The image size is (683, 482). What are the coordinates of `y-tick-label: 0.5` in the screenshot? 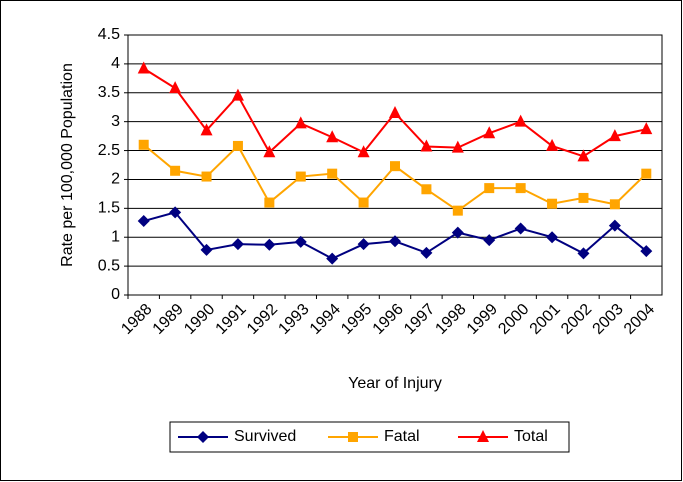 It's located at (109, 265).